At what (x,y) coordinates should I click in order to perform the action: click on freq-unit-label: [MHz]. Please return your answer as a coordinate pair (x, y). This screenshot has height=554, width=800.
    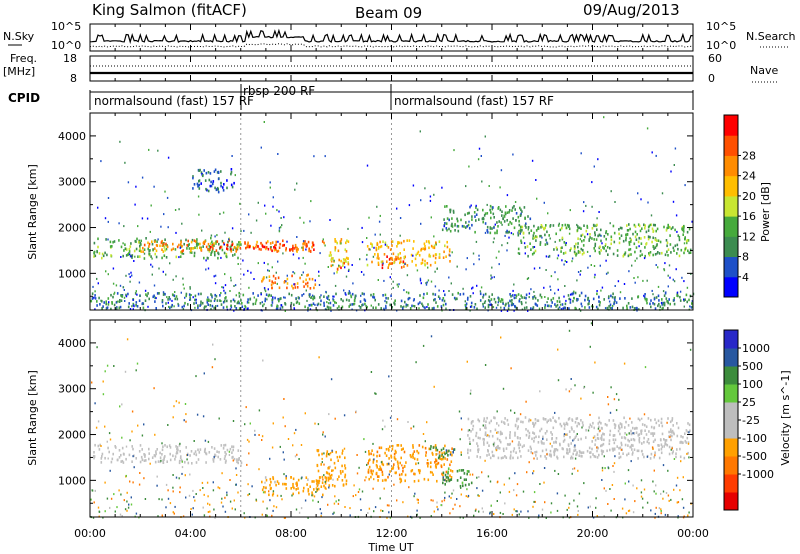
    Looking at the image, I should click on (19, 71).